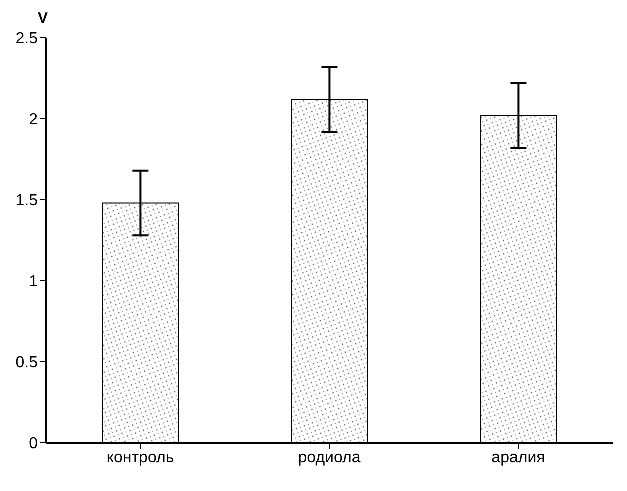 The width and height of the screenshot is (627, 491). What do you see at coordinates (519, 457) in the screenshot?
I see `x-tick-label: аралия` at bounding box center [519, 457].